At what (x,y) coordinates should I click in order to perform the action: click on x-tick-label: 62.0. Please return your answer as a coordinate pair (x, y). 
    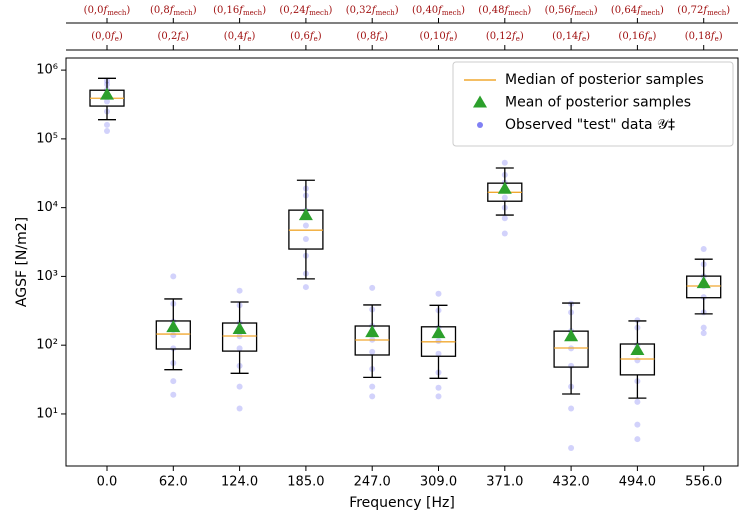
    Looking at the image, I should click on (173, 482).